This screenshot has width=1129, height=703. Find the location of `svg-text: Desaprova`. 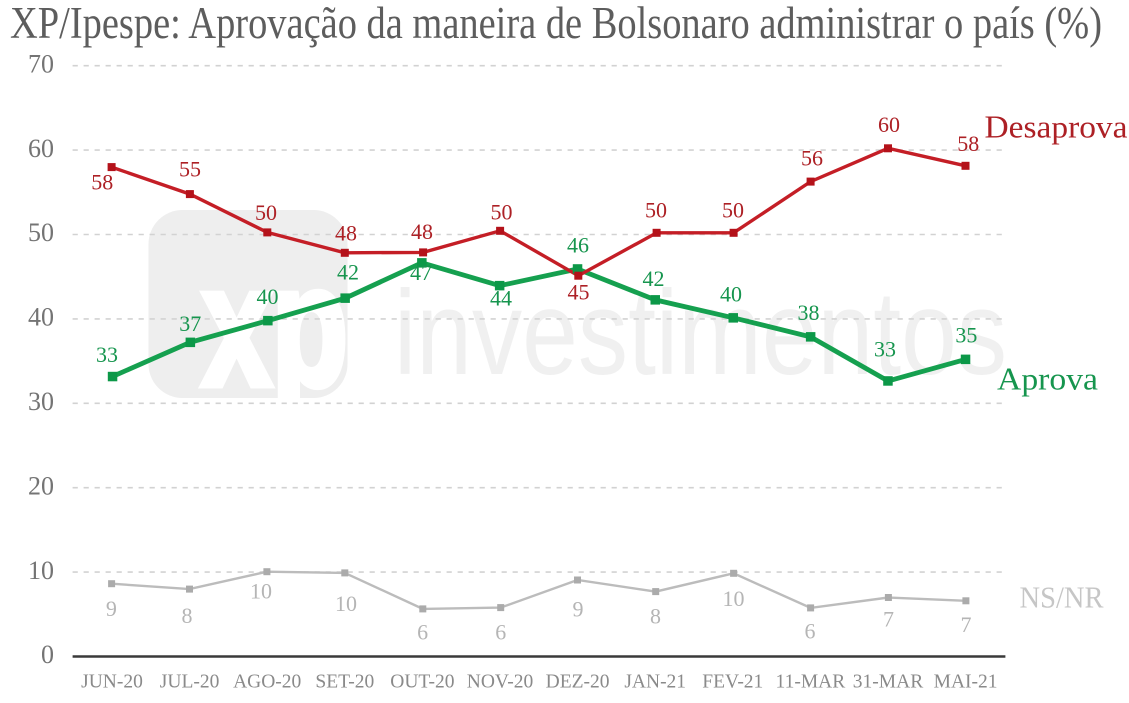

svg-text: Desaprova is located at coordinates (1056, 126).